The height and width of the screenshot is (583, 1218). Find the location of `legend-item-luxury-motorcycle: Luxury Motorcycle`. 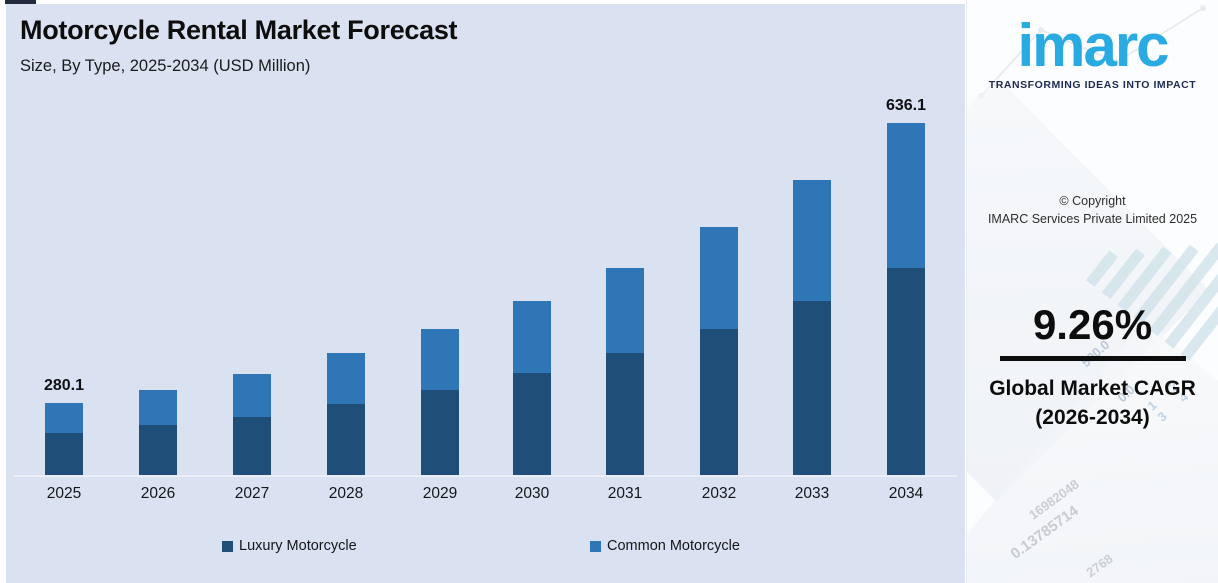

legend-item-luxury-motorcycle: Luxury Motorcycle is located at coordinates (289, 546).